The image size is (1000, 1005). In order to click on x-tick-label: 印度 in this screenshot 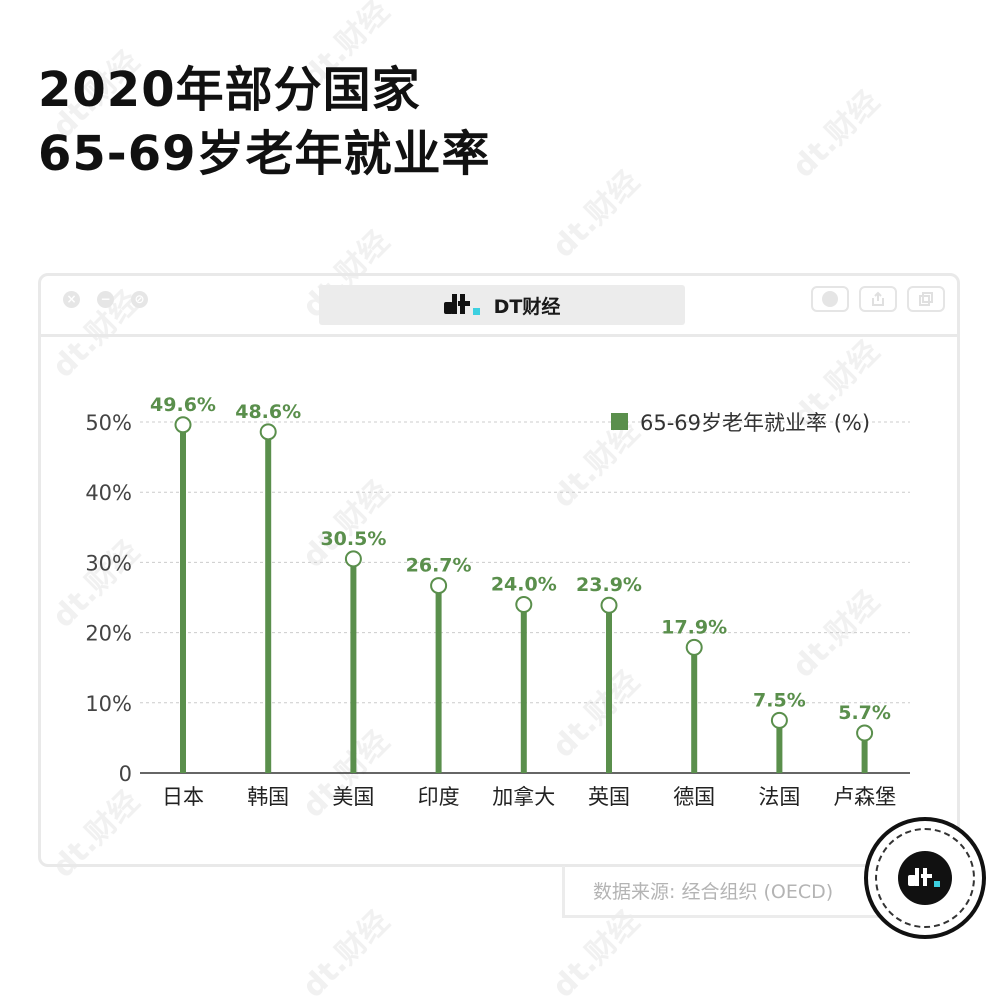, I will do `click(439, 797)`.